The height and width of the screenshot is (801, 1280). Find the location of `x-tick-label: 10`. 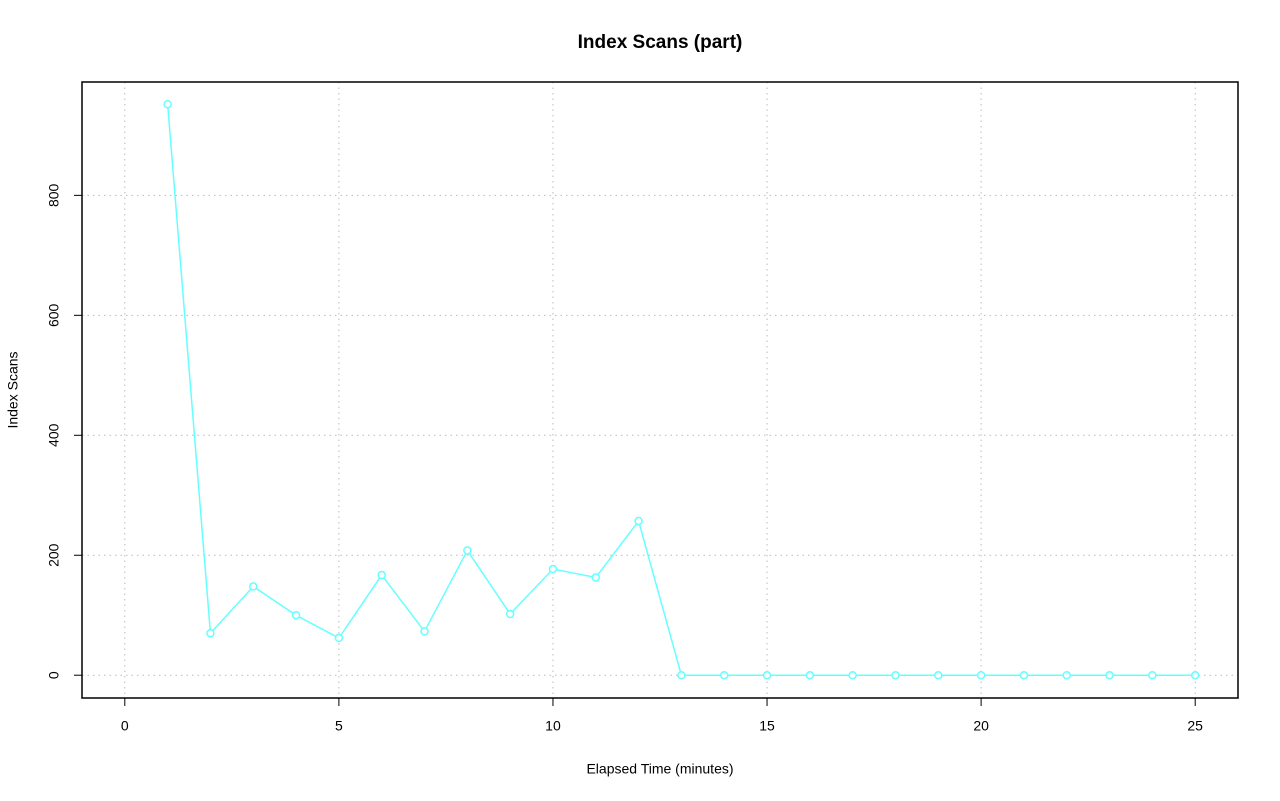

x-tick-label: 10 is located at coordinates (553, 726).